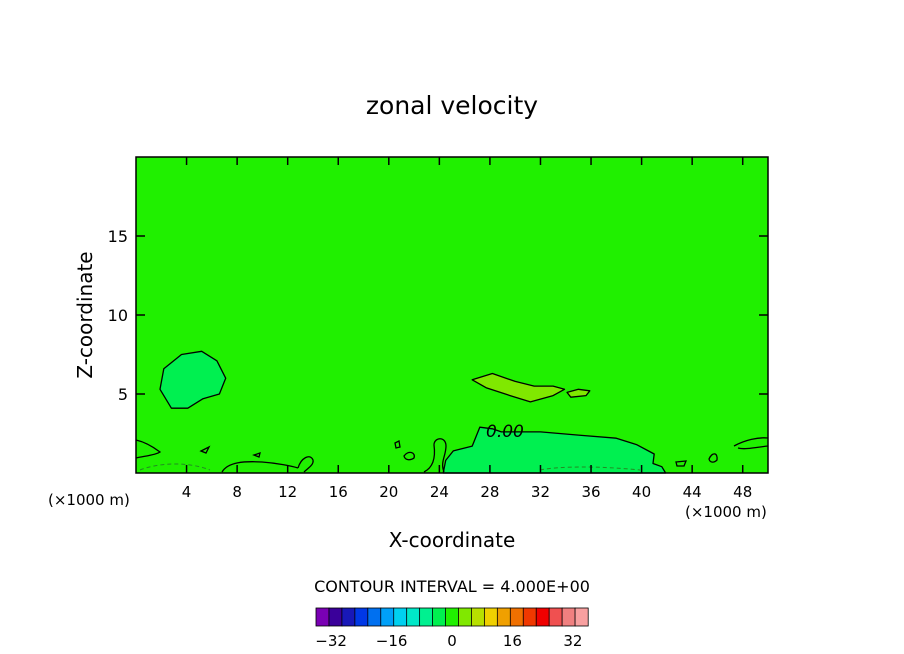 This screenshot has width=904, height=654. Describe the element at coordinates (505, 432) in the screenshot. I see `contour-label: 0.00` at that location.